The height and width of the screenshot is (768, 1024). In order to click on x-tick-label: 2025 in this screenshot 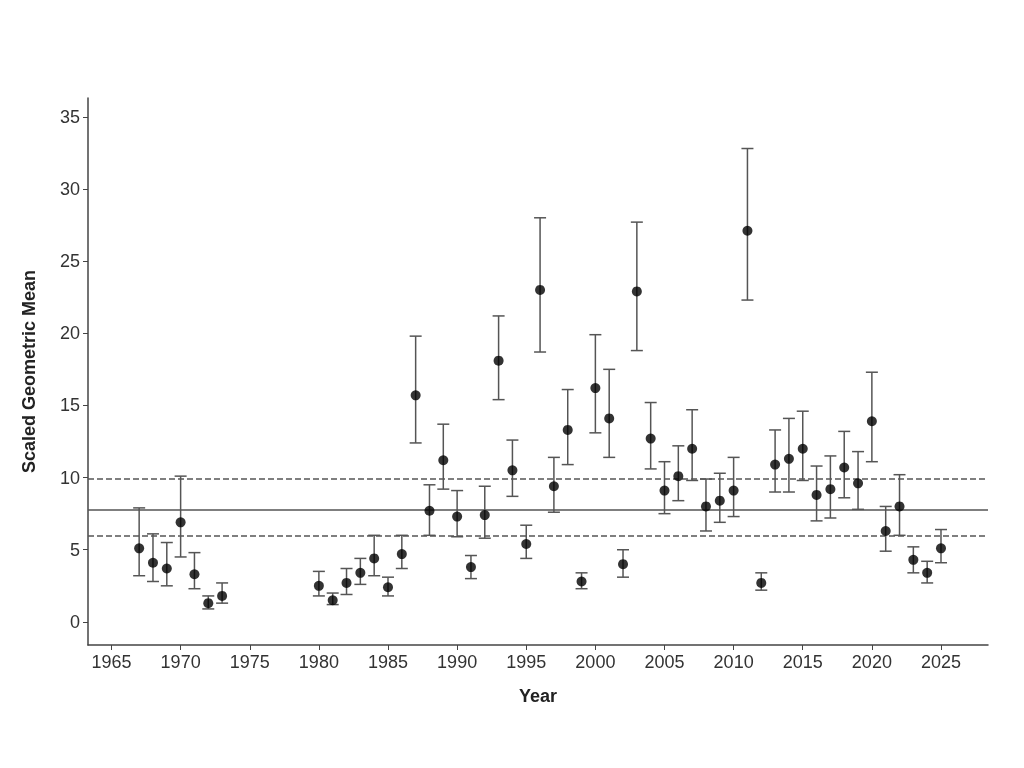, I will do `click(941, 662)`.